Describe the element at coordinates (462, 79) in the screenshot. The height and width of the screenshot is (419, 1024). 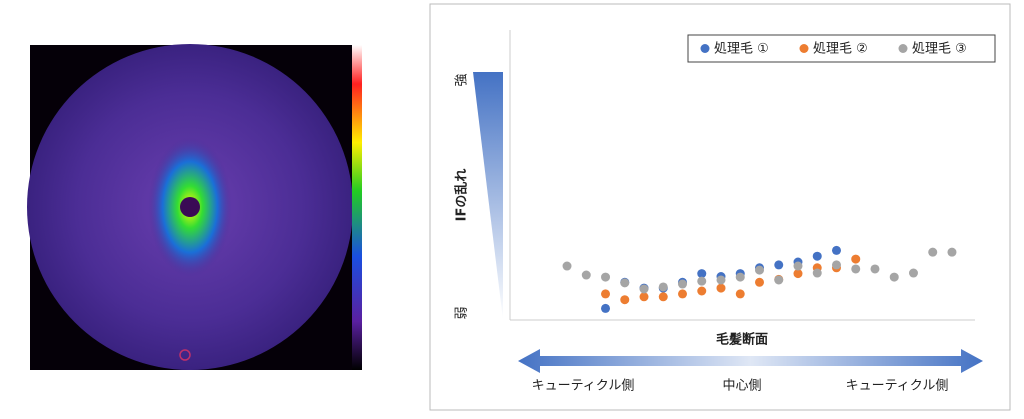
I see `y-high-label: 強` at that location.